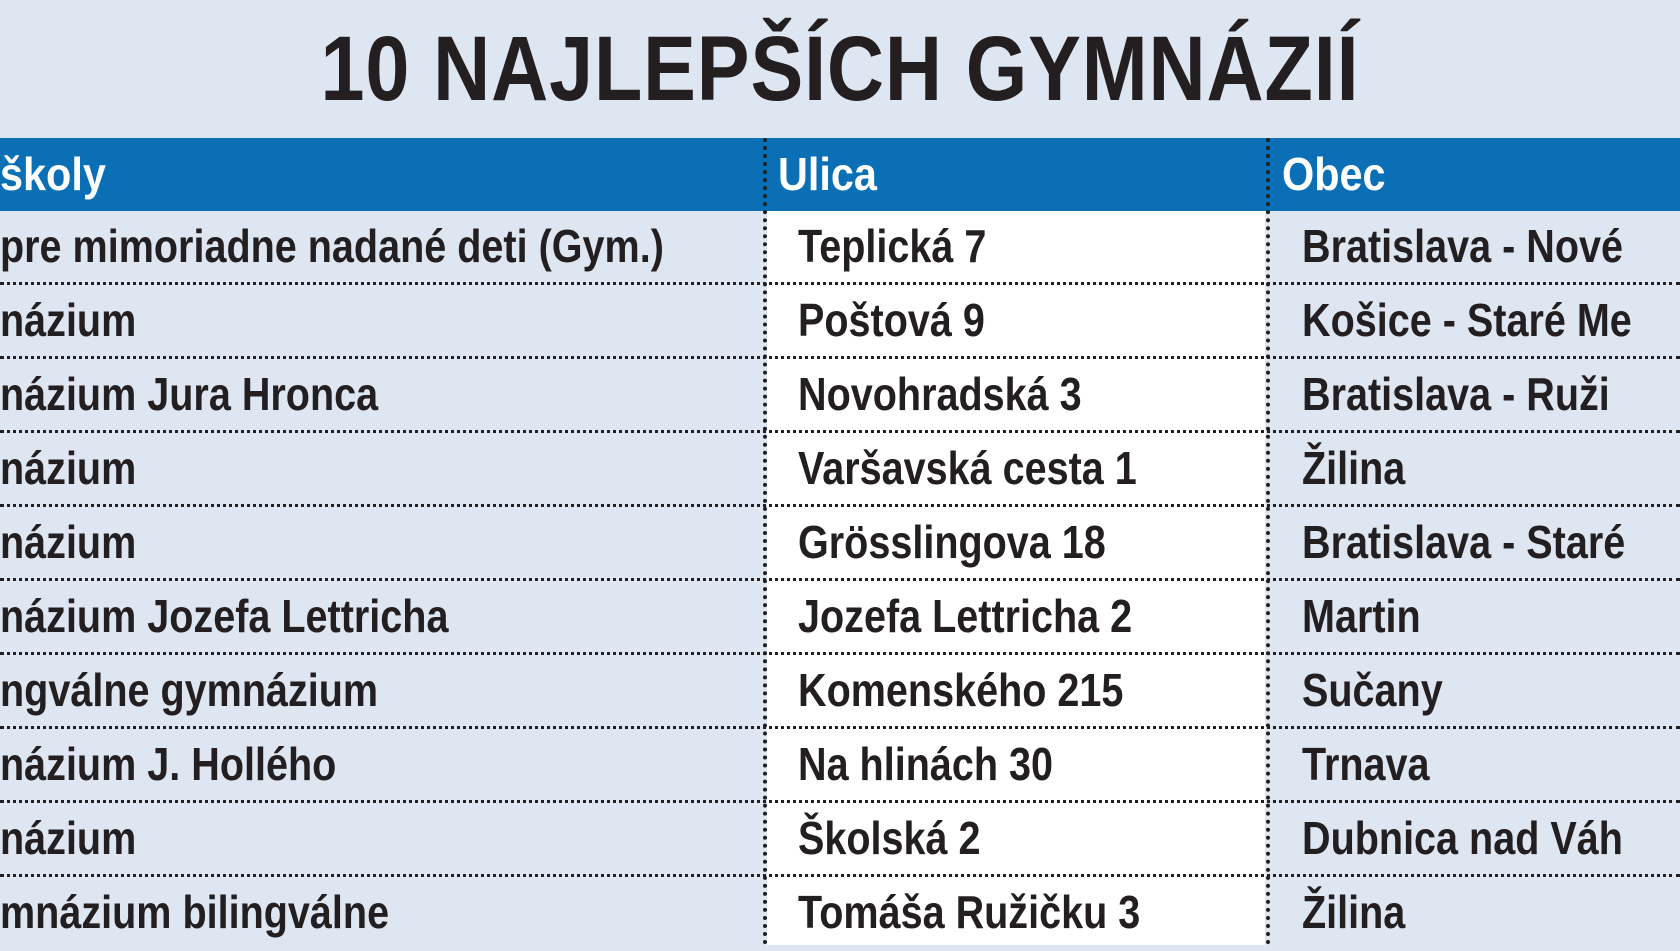 The height and width of the screenshot is (951, 1680). I want to click on street-cell: Teplická 7, so click(892, 246).